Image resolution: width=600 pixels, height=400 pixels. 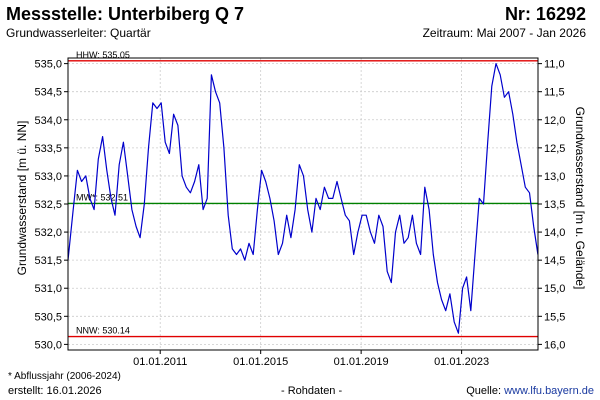 I want to click on station-number: Nr: 16292, so click(x=545, y=14).